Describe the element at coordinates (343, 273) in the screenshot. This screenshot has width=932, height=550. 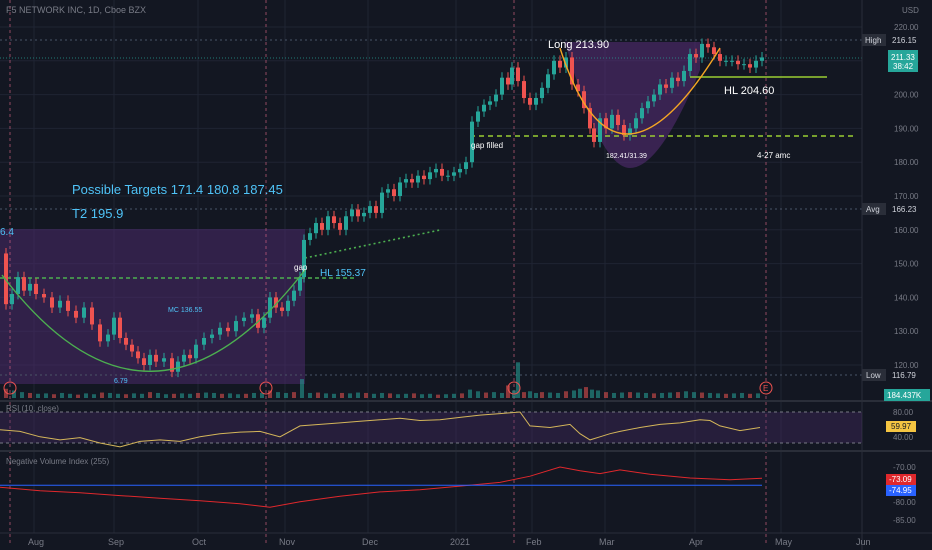
I see `hl-155-label: HL 155.37` at that location.